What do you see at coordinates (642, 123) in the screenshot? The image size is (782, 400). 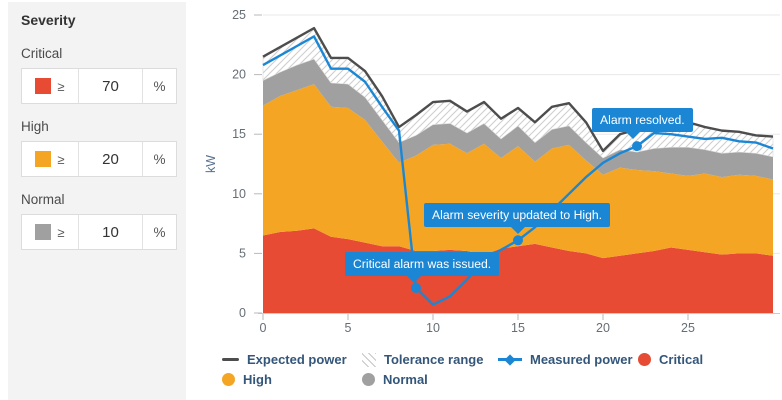 I see `annotation-alarm-resolved: Alarm resolved.` at bounding box center [642, 123].